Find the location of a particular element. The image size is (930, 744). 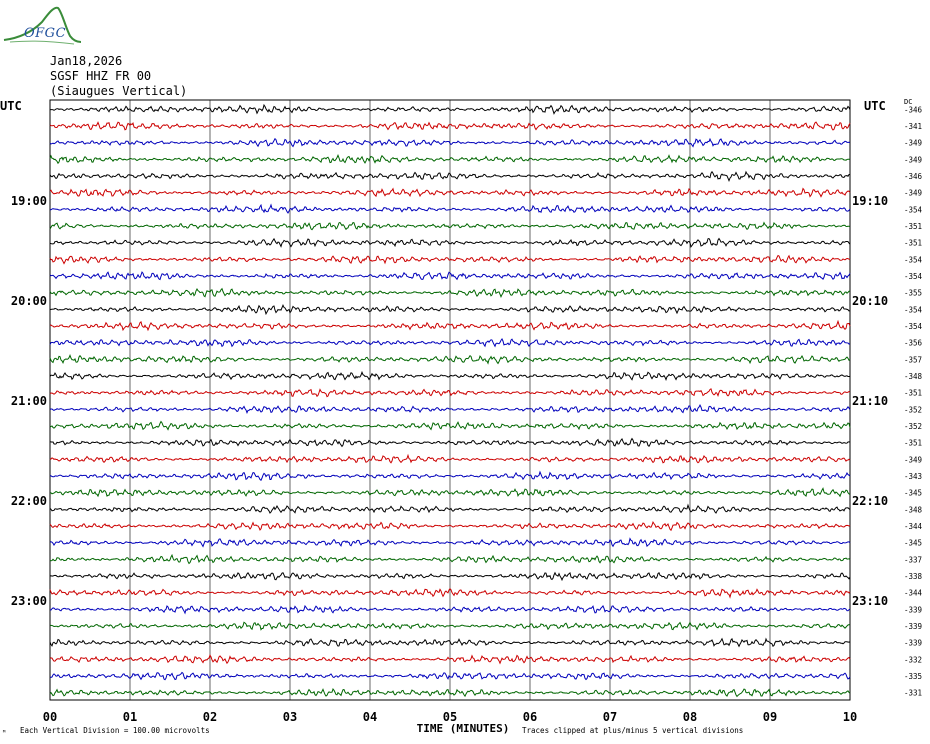

left-hour-label: 21:00 is located at coordinates (29, 401).